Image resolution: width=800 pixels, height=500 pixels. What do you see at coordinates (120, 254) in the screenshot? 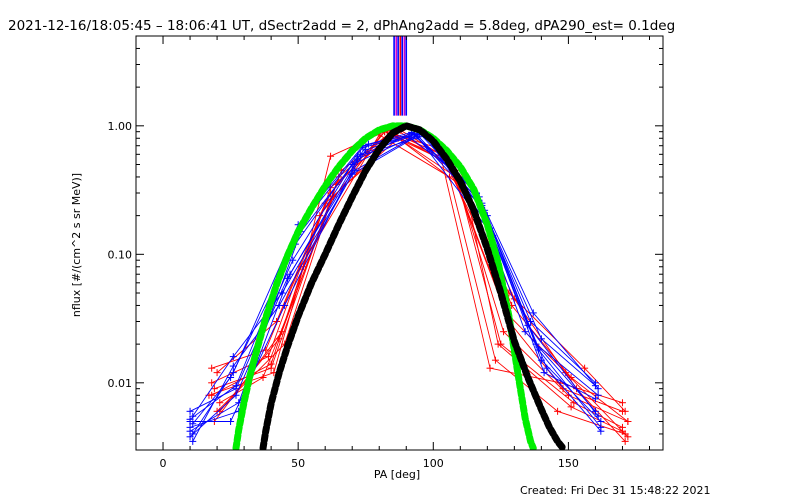
I see `y-tick-label: 0.10` at bounding box center [120, 254].